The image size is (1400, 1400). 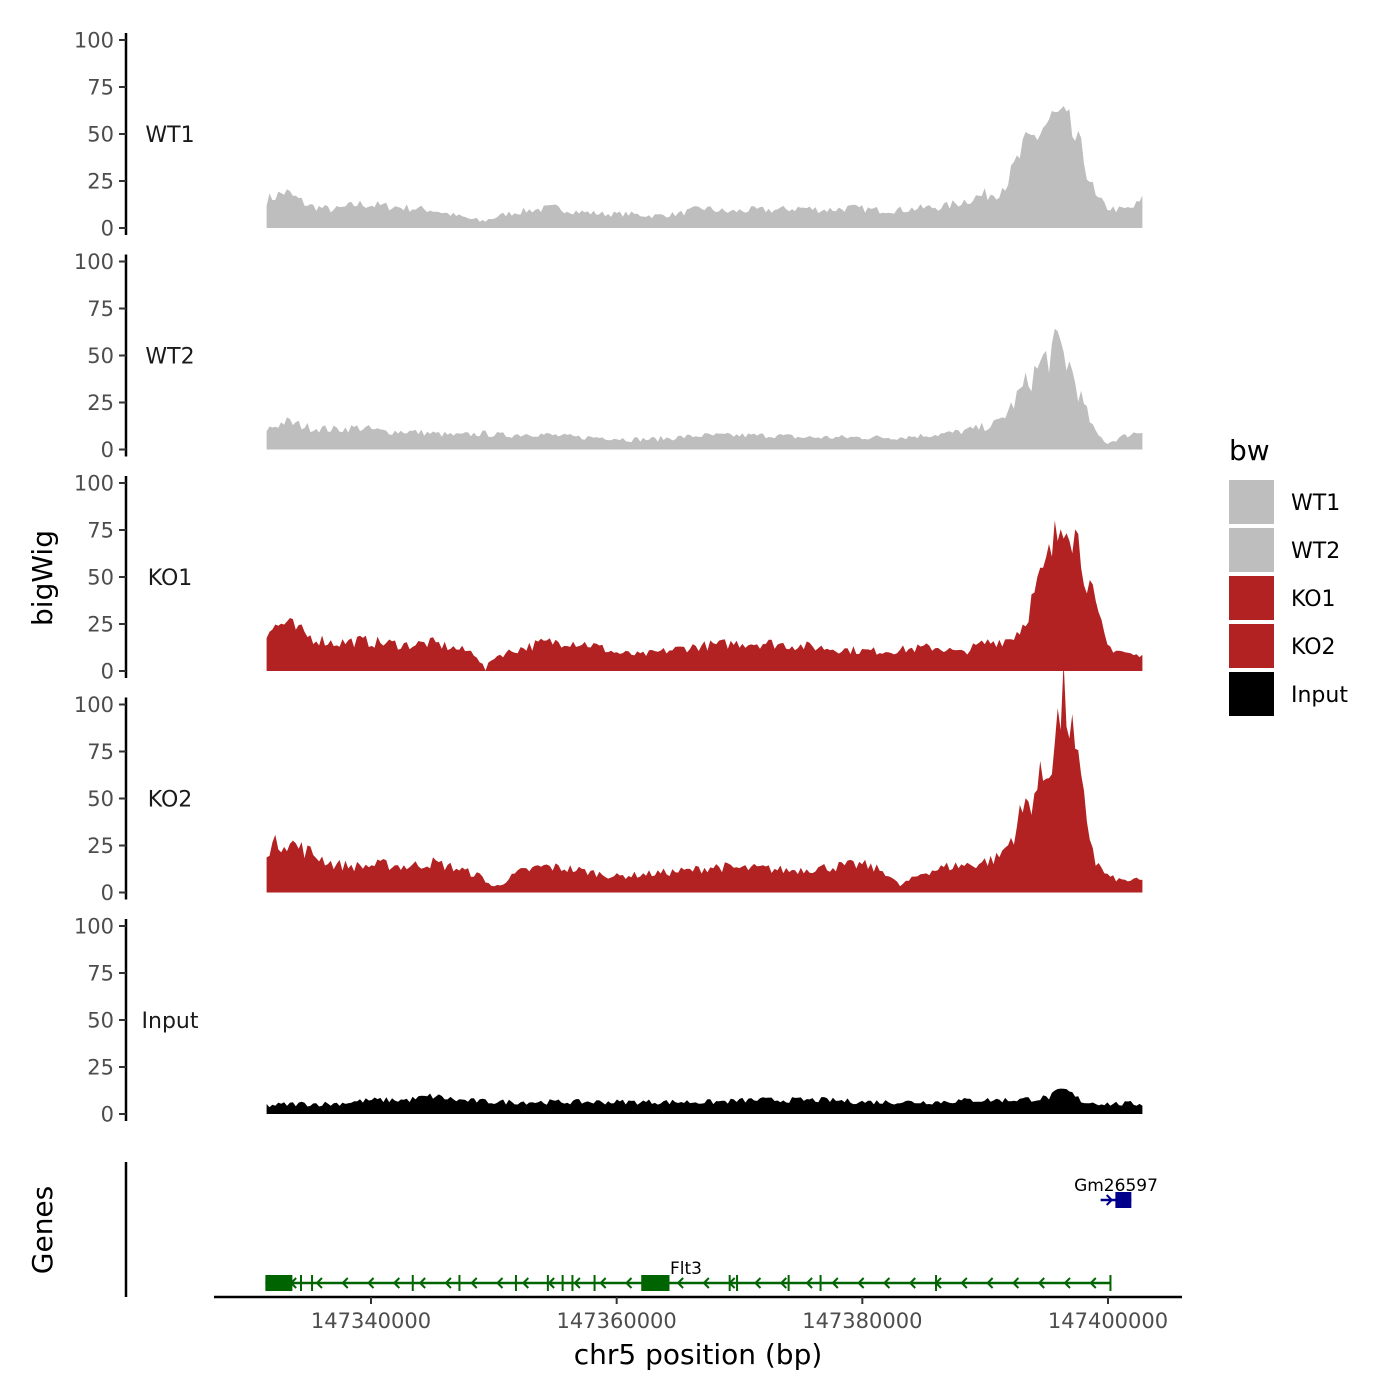 I want to click on track-wt1: 0 25 50 75 100 WT1, so click(x=608, y=135).